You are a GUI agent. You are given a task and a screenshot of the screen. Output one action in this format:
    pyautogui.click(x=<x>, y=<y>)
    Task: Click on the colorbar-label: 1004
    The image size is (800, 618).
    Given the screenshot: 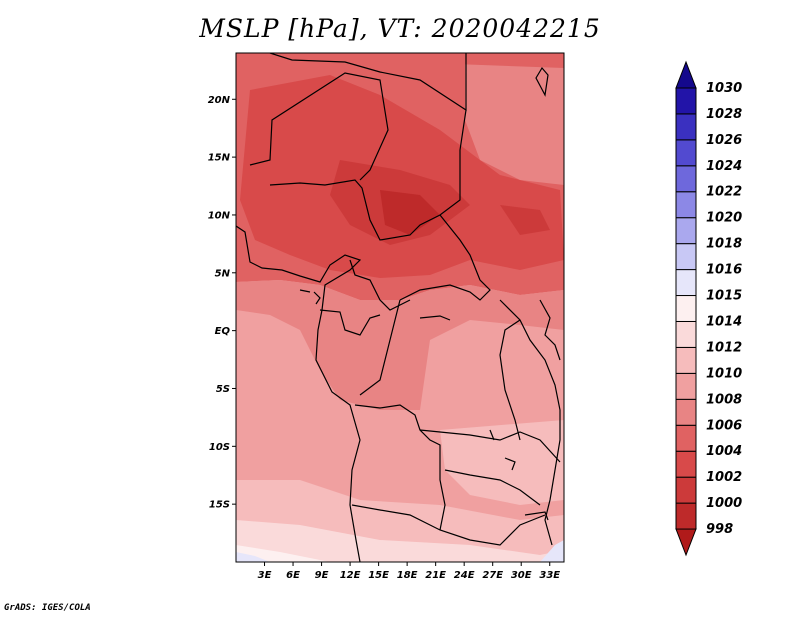 What is the action you would take?
    pyautogui.click(x=724, y=451)
    